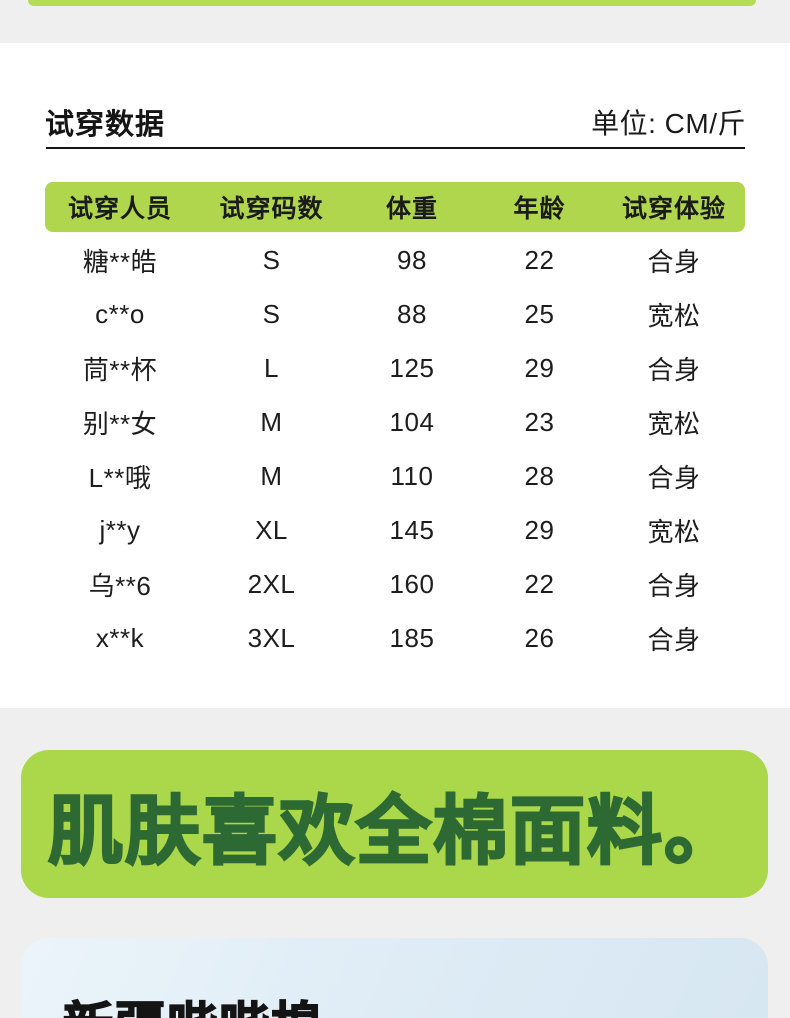  What do you see at coordinates (271, 367) in the screenshot?
I see `cell-size: L` at bounding box center [271, 367].